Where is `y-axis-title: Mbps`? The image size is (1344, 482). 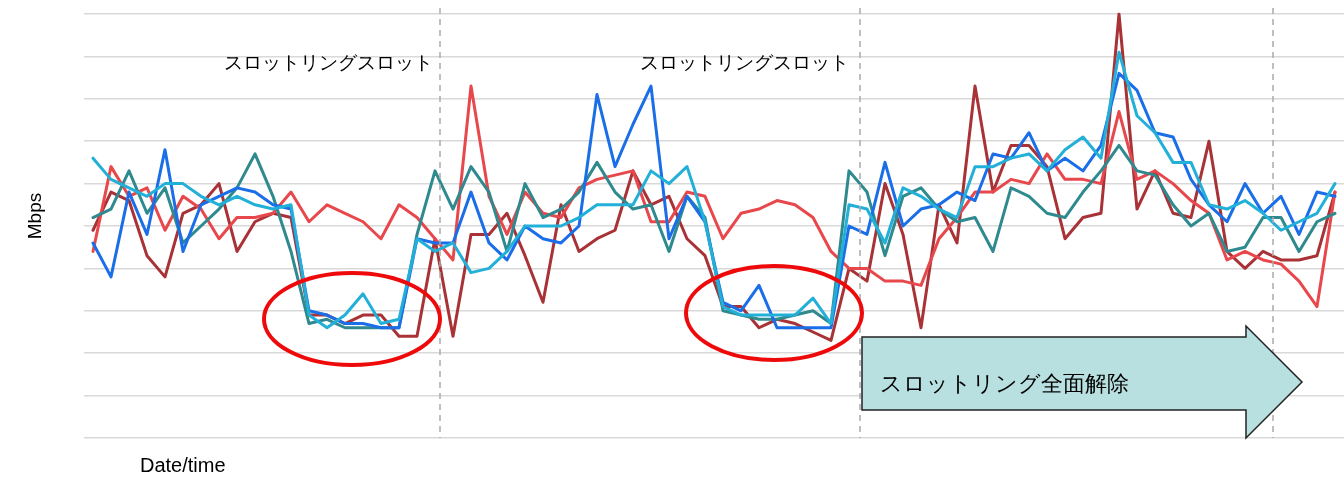
y-axis-title: Mbps is located at coordinates (35, 216).